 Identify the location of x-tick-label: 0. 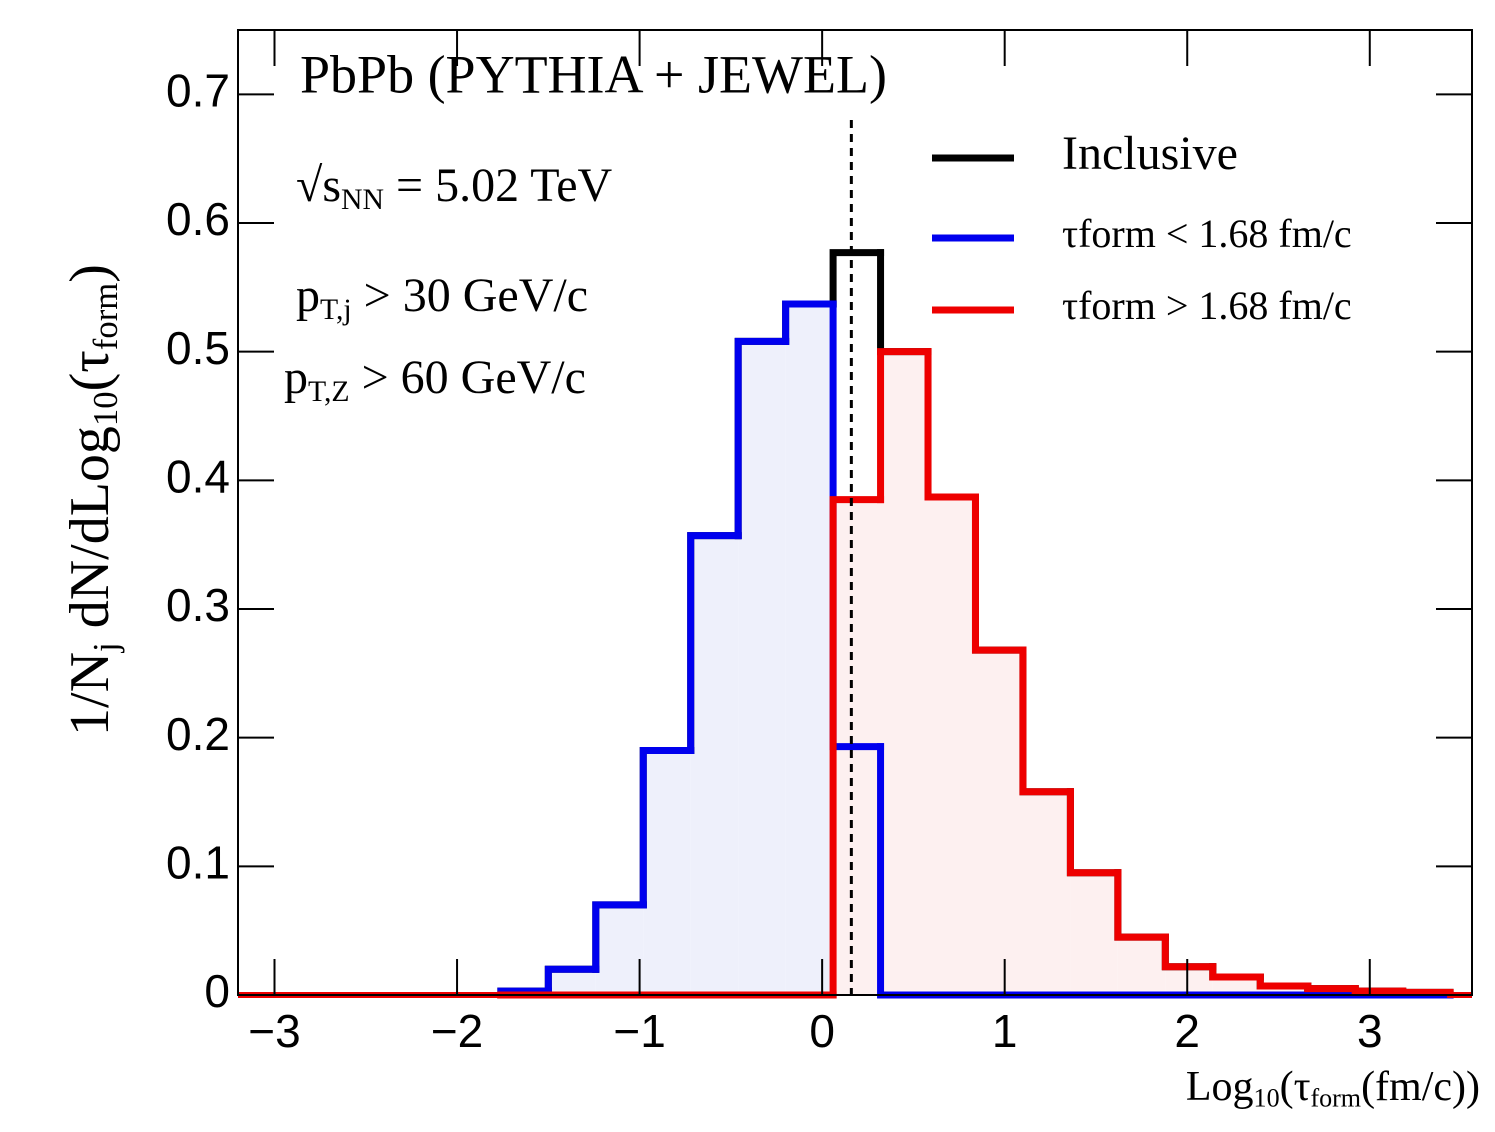
(822, 1031).